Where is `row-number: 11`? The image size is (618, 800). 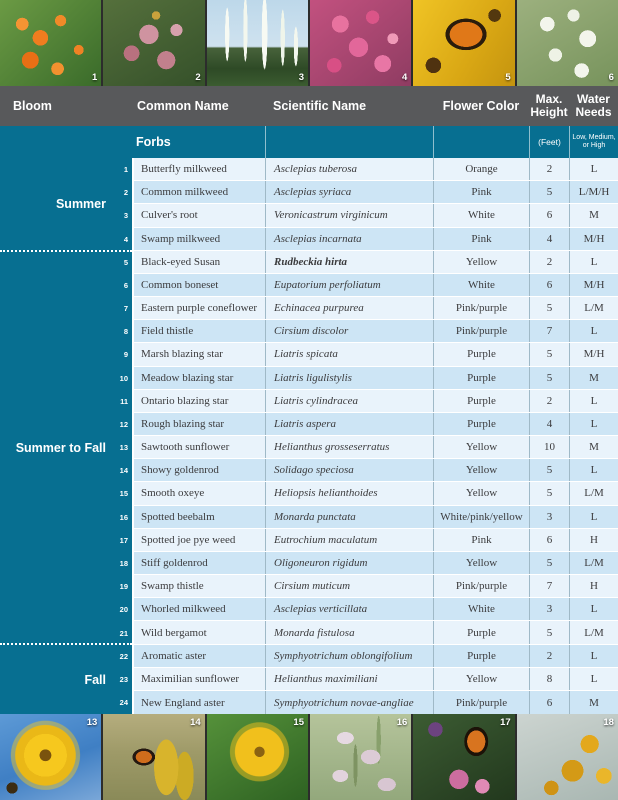 row-number: 11 is located at coordinates (124, 401).